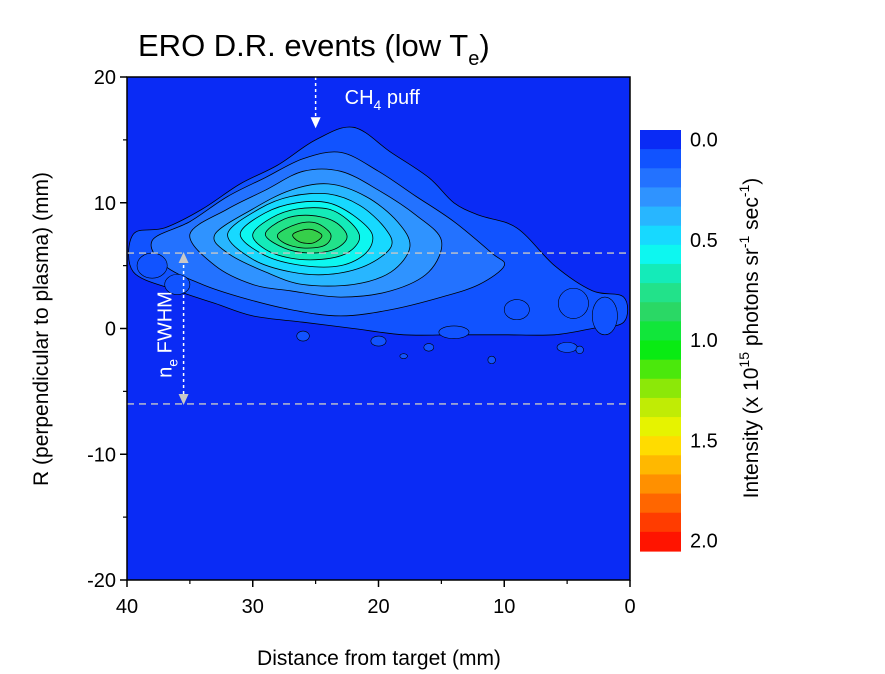  What do you see at coordinates (504, 607) in the screenshot?
I see `x-tick-label-3: 10` at bounding box center [504, 607].